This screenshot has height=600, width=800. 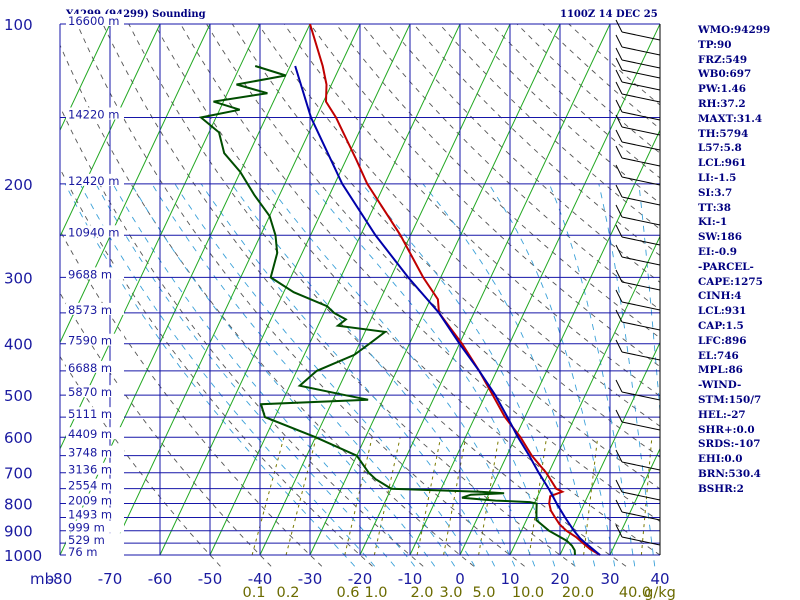 What do you see at coordinates (559, 579) in the screenshot?
I see `temperature-tick-label: 20` at bounding box center [559, 579].